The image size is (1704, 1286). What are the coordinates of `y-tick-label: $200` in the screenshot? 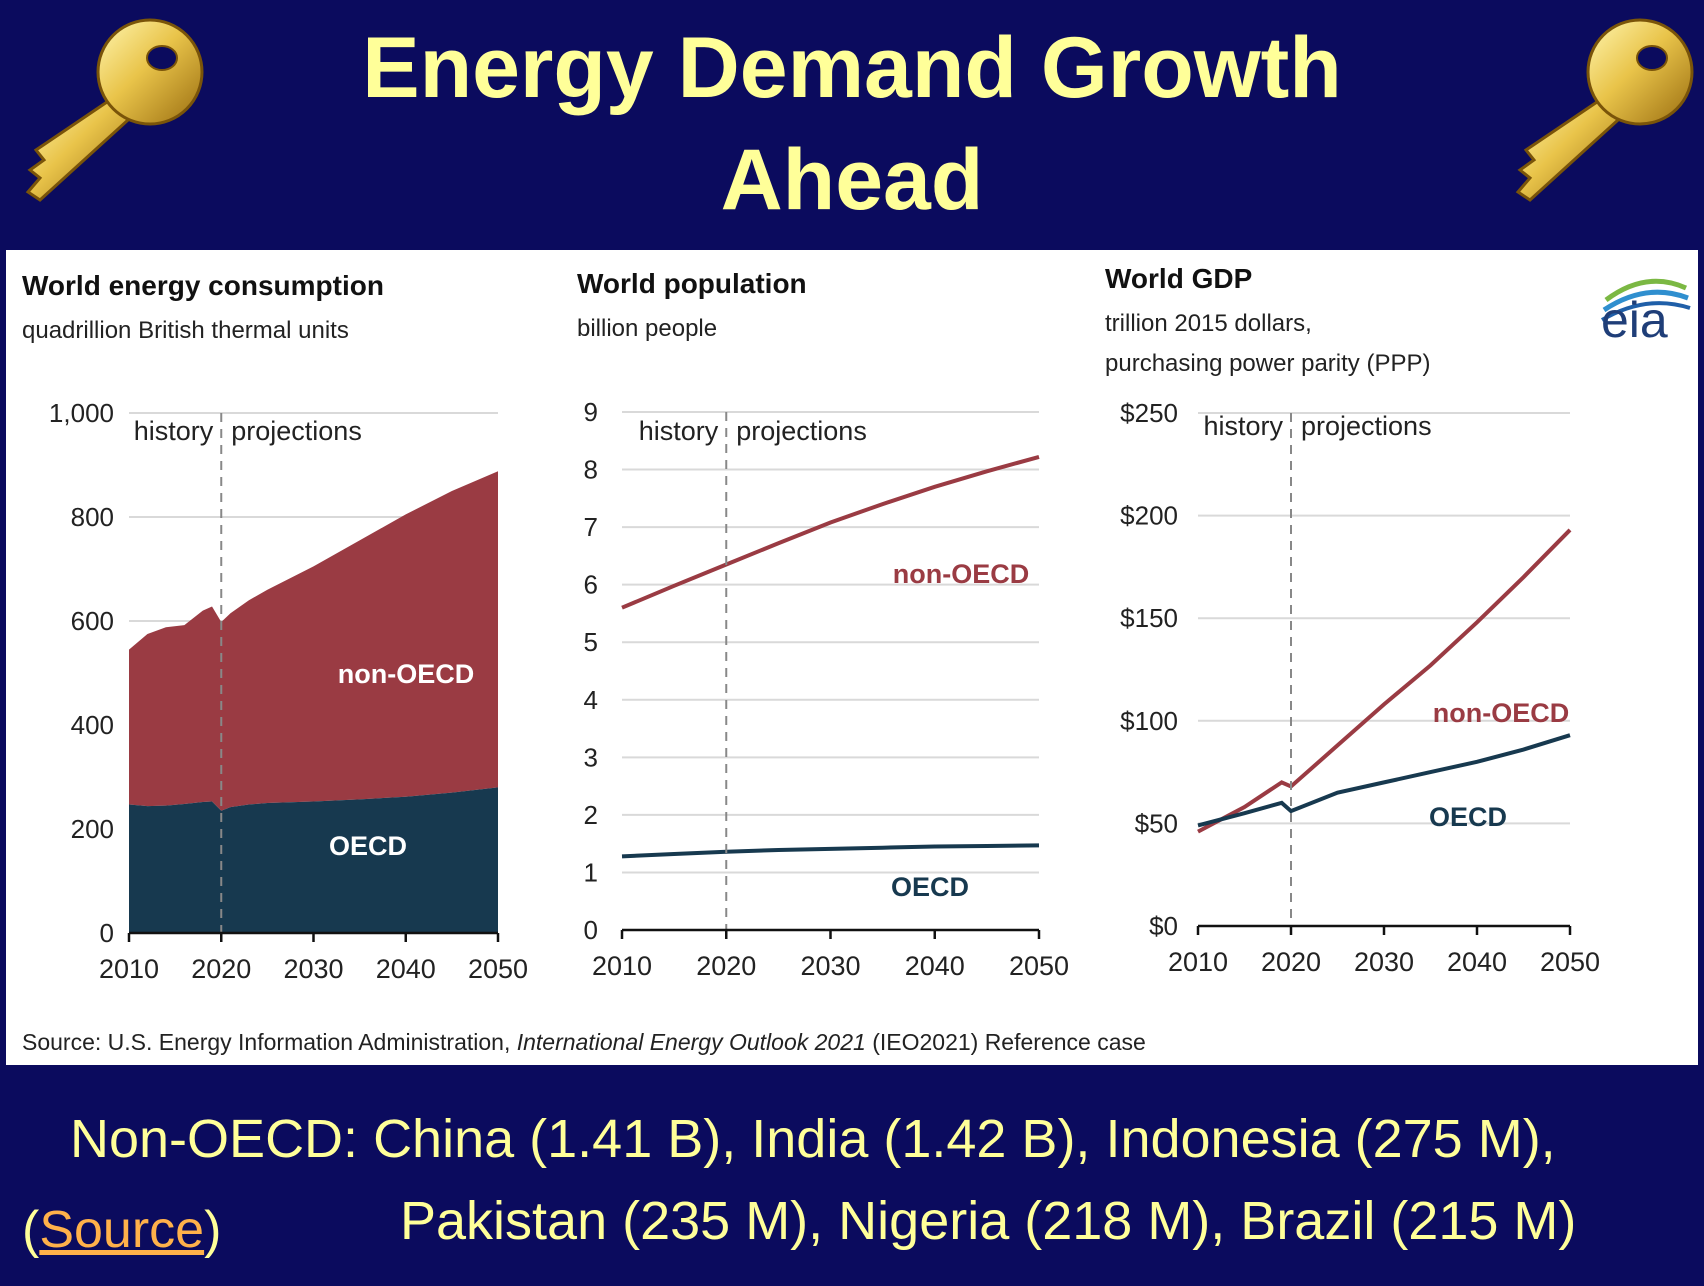 It's located at (1149, 516).